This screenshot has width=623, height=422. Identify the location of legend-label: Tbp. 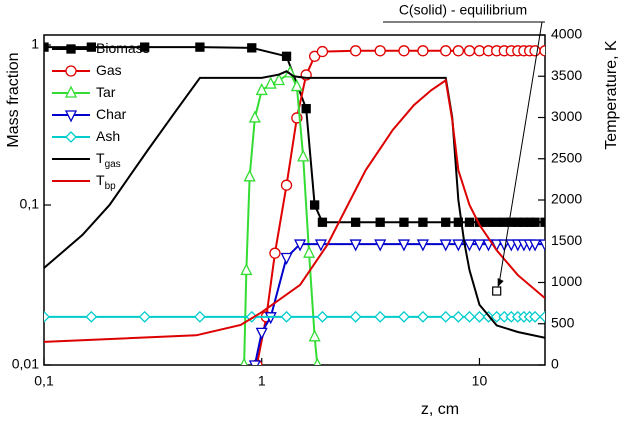
(106, 182).